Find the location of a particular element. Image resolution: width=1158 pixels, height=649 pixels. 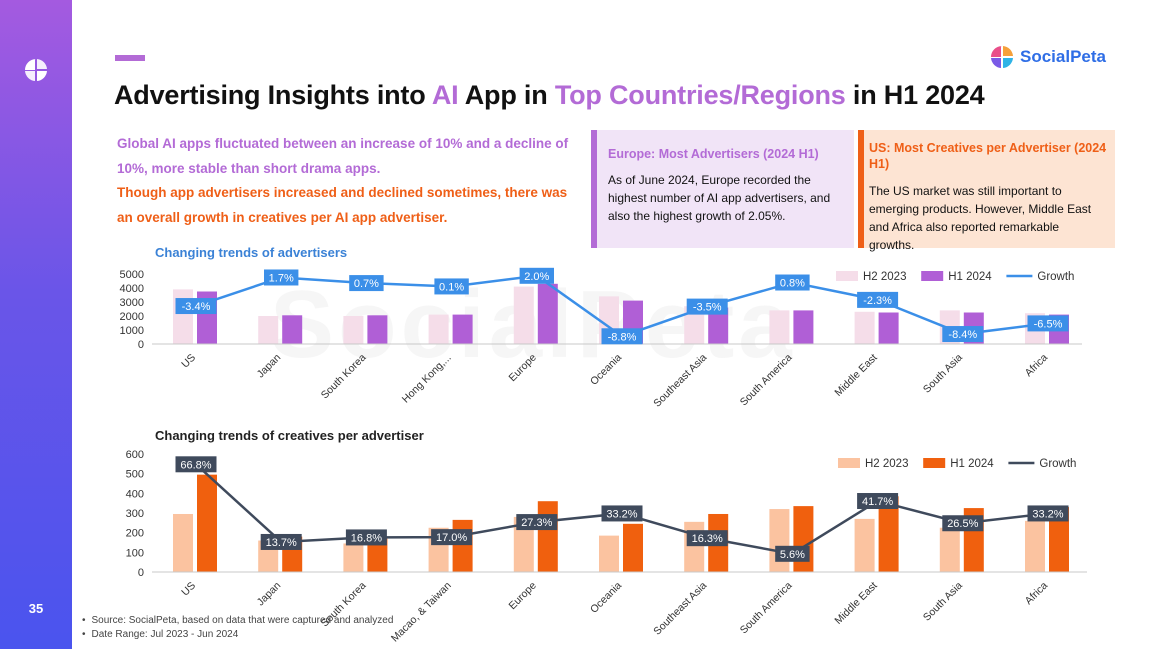

svg-text: 27.3% is located at coordinates (536, 523).